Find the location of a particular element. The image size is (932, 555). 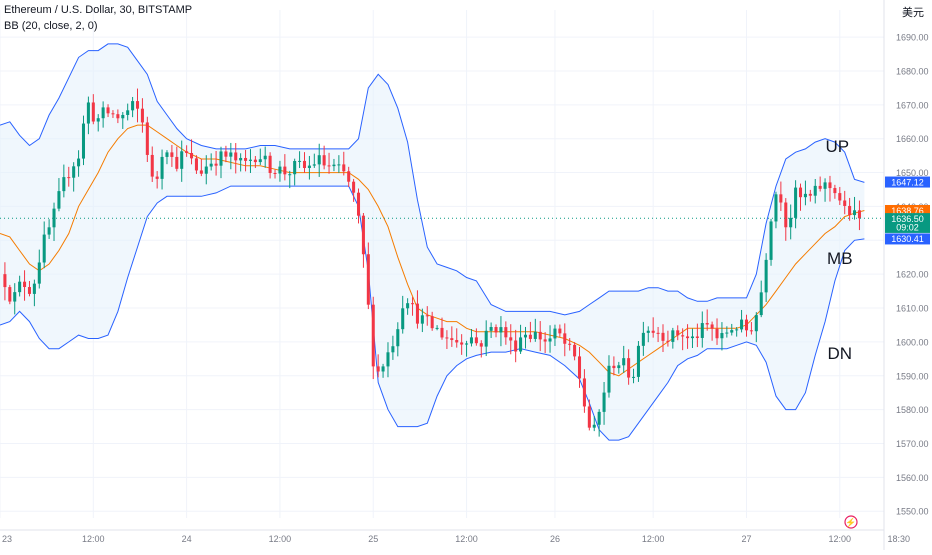

currency-label: 美元 is located at coordinates (913, 12).